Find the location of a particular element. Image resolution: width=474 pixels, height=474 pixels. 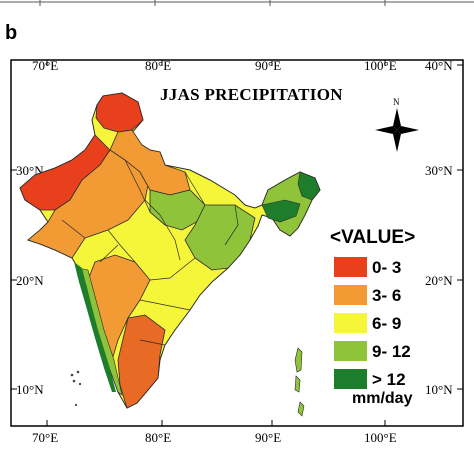

region-3-6-gangetic is located at coordinates (150, 162).